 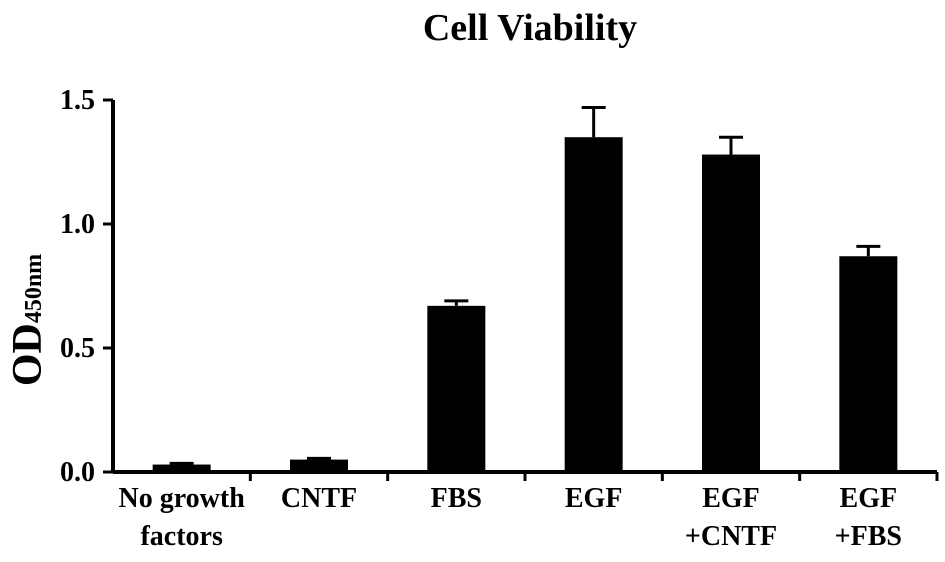 I want to click on y-tick-label: 1.0, so click(x=77, y=224).